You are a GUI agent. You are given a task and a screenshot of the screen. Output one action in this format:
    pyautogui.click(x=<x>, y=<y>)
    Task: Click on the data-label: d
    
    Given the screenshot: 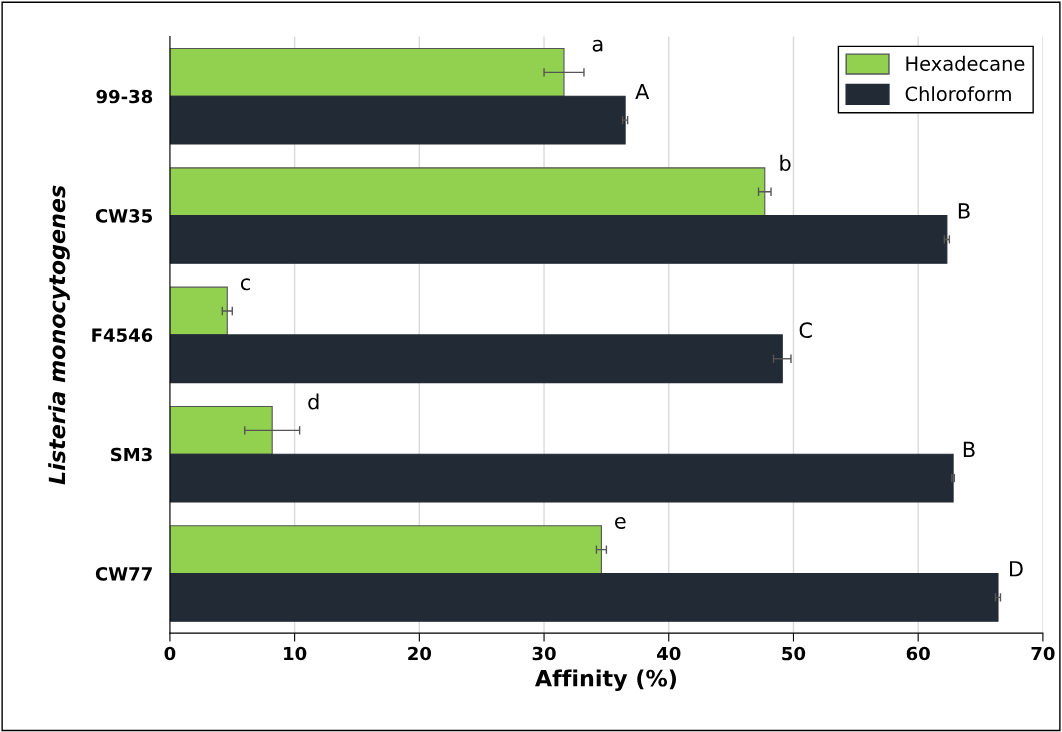 What is the action you would take?
    pyautogui.click(x=313, y=401)
    